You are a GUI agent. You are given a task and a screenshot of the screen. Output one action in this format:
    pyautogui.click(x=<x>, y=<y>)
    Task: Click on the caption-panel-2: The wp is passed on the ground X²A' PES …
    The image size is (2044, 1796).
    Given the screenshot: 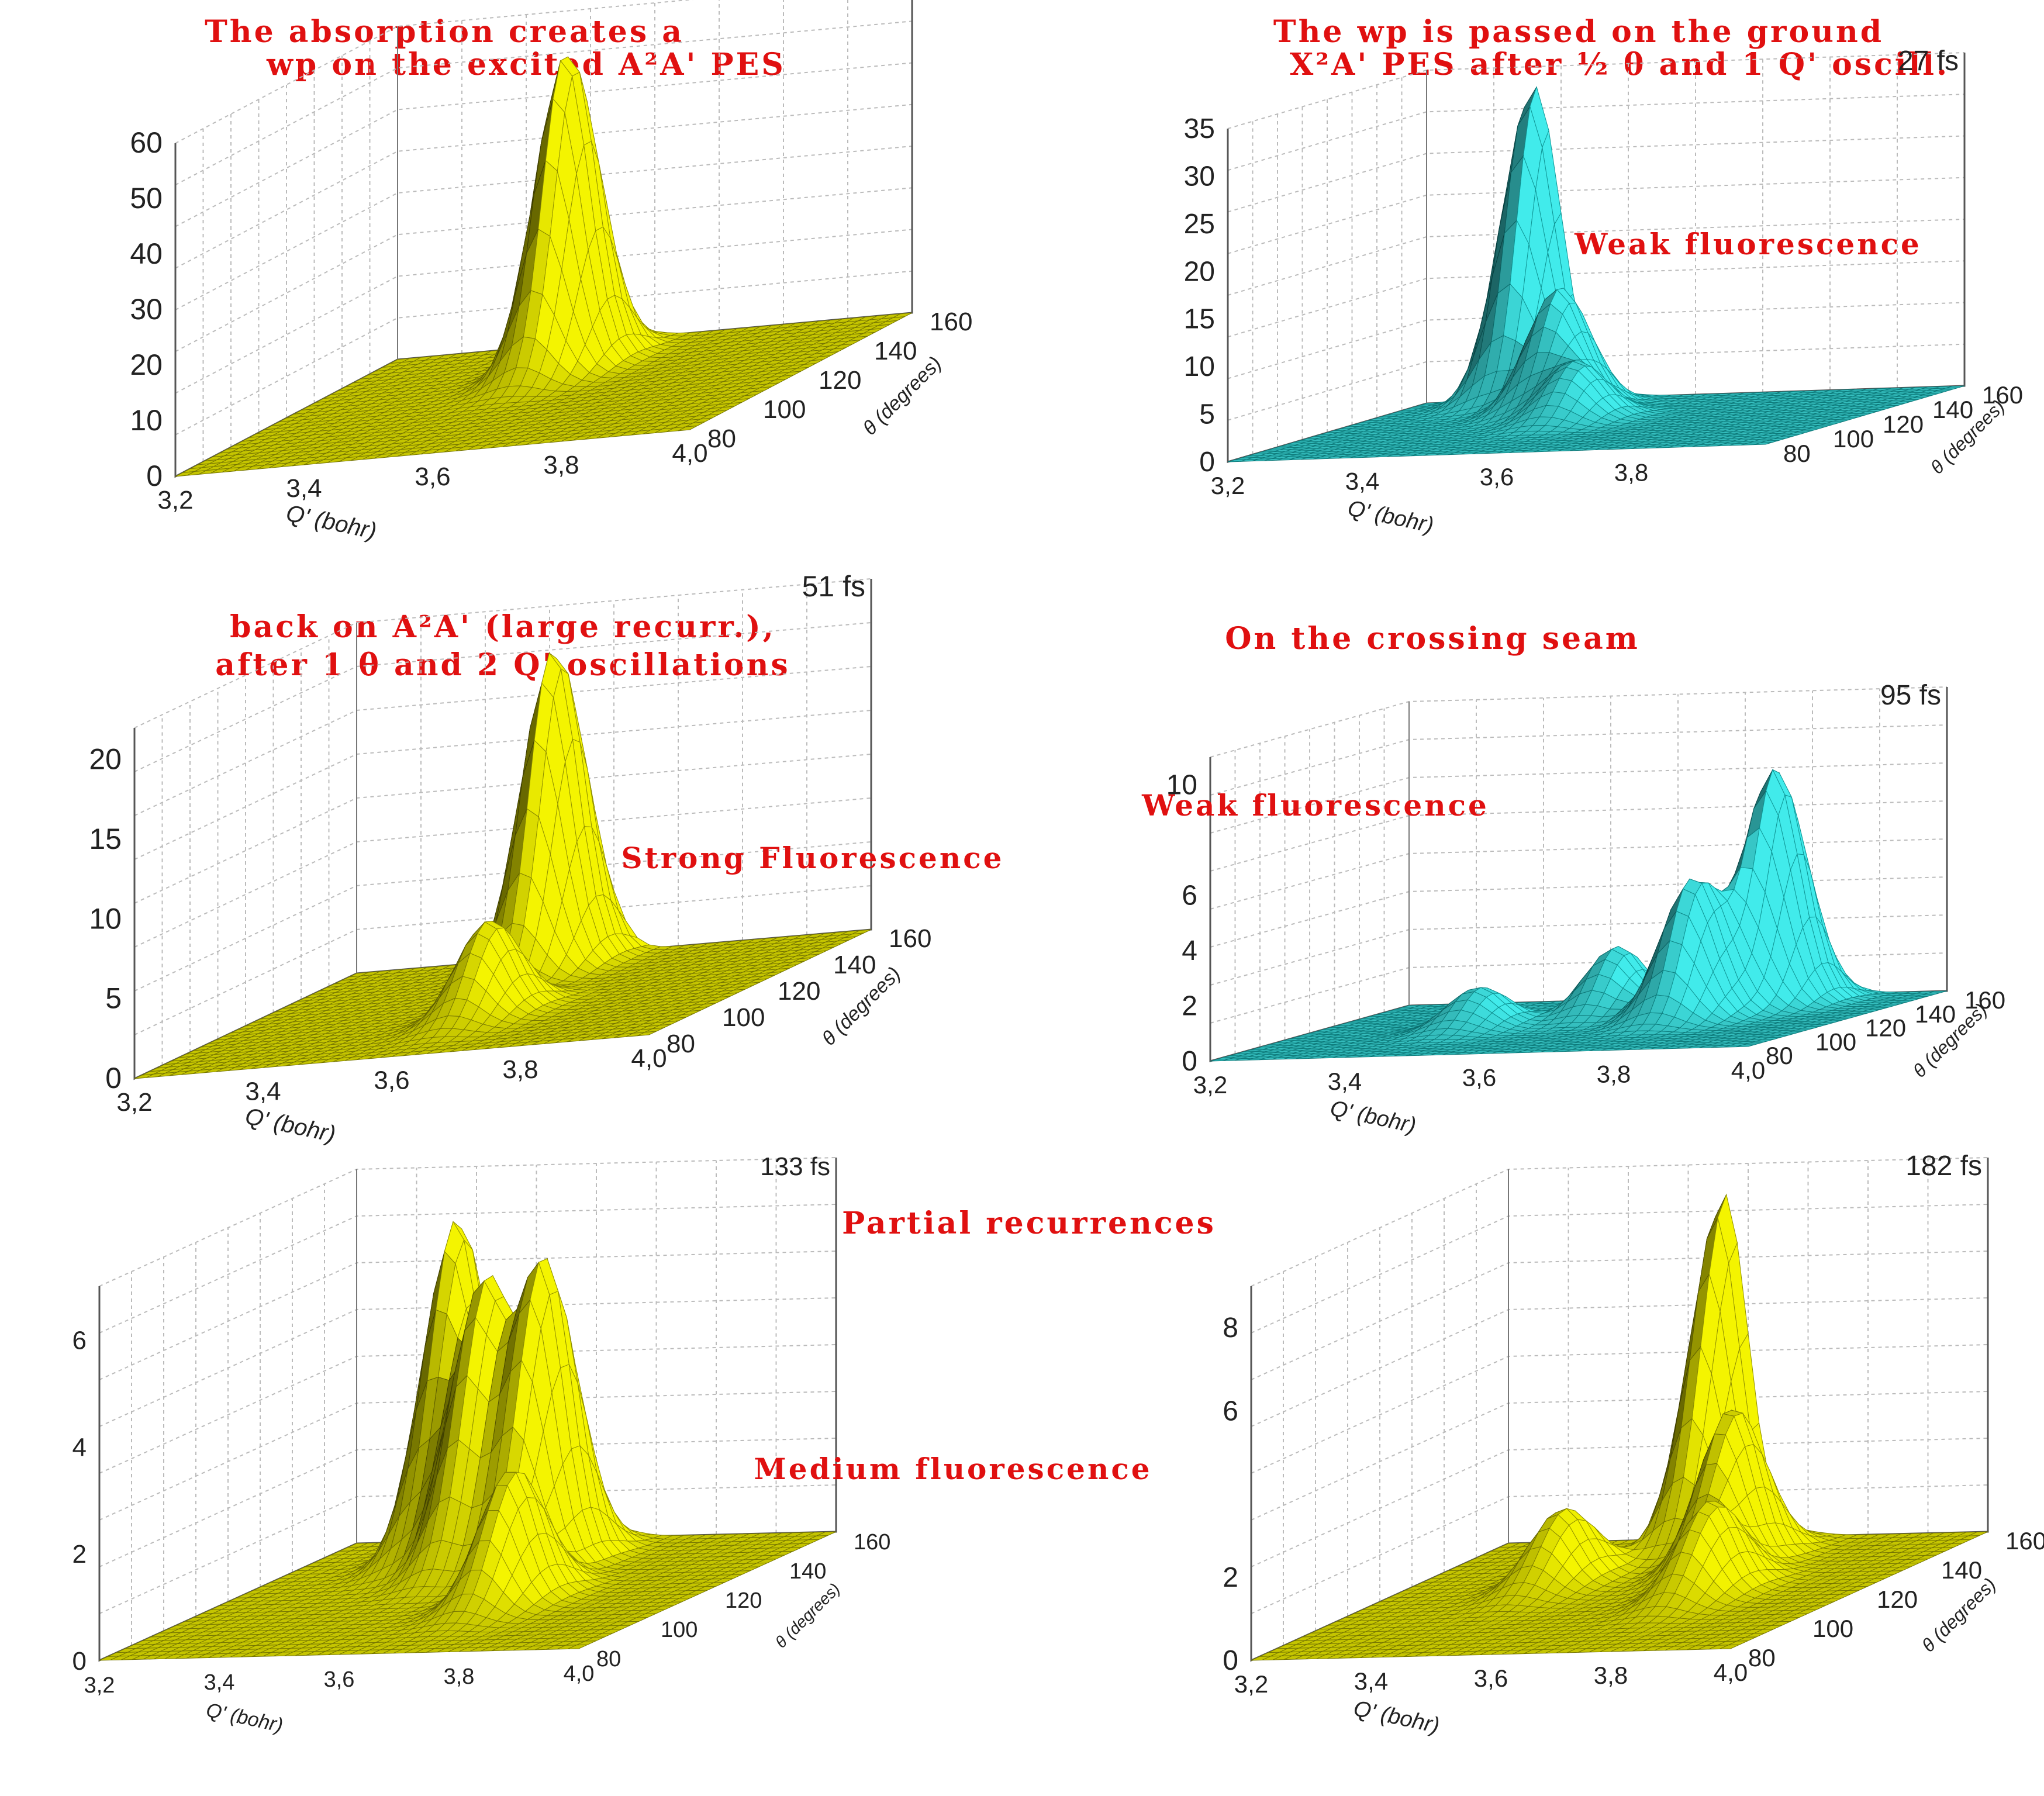 What is the action you would take?
    pyautogui.click(x=1611, y=48)
    